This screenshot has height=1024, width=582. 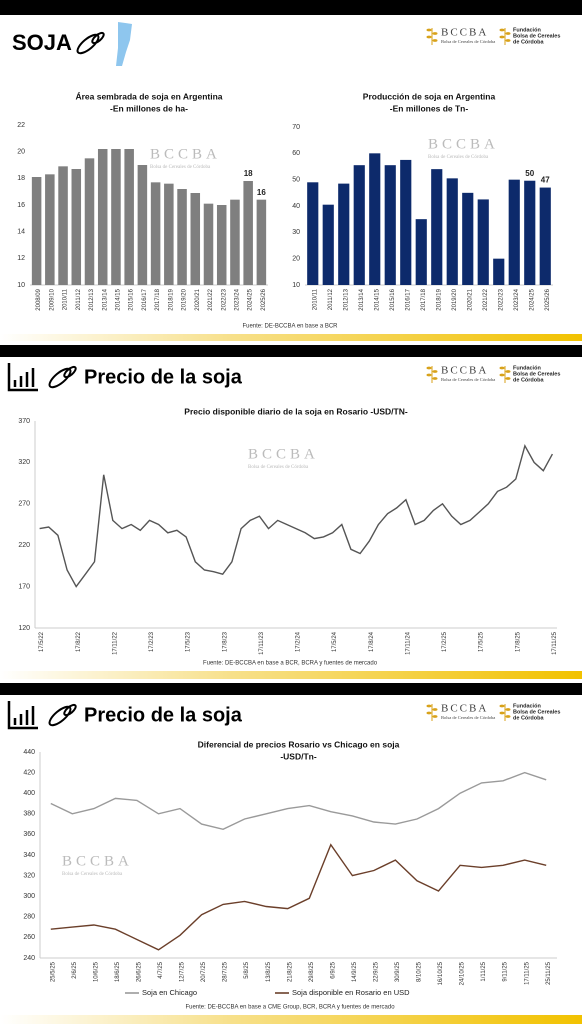 I want to click on x-tick-label: 17/8/22, so click(x=79, y=641).